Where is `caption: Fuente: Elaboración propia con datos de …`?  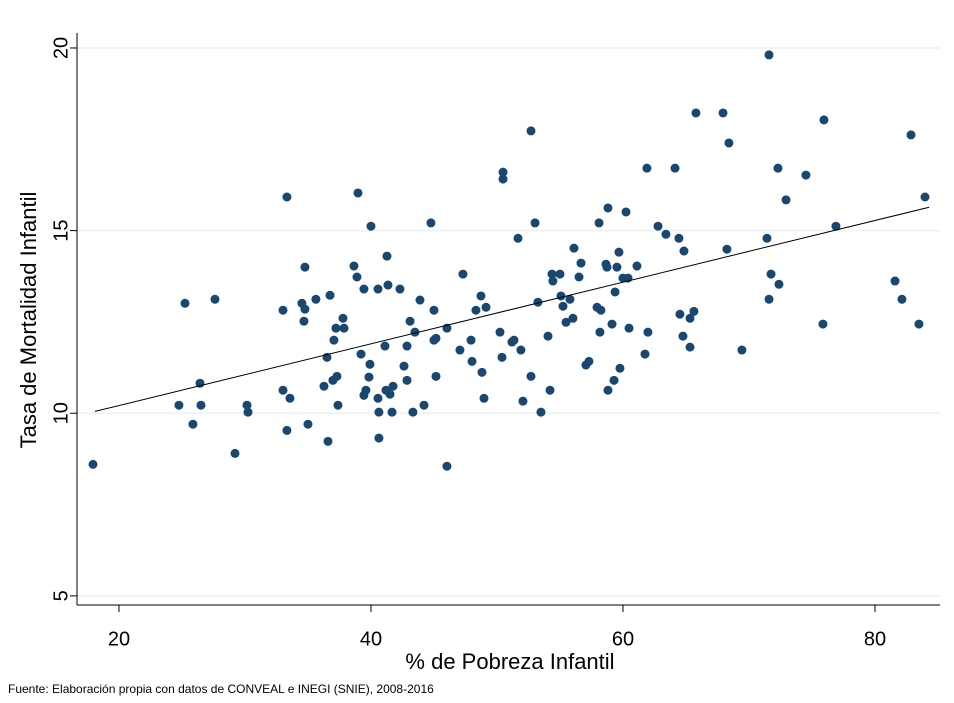 caption: Fuente: Elaboración propia con datos de … is located at coordinates (221, 689).